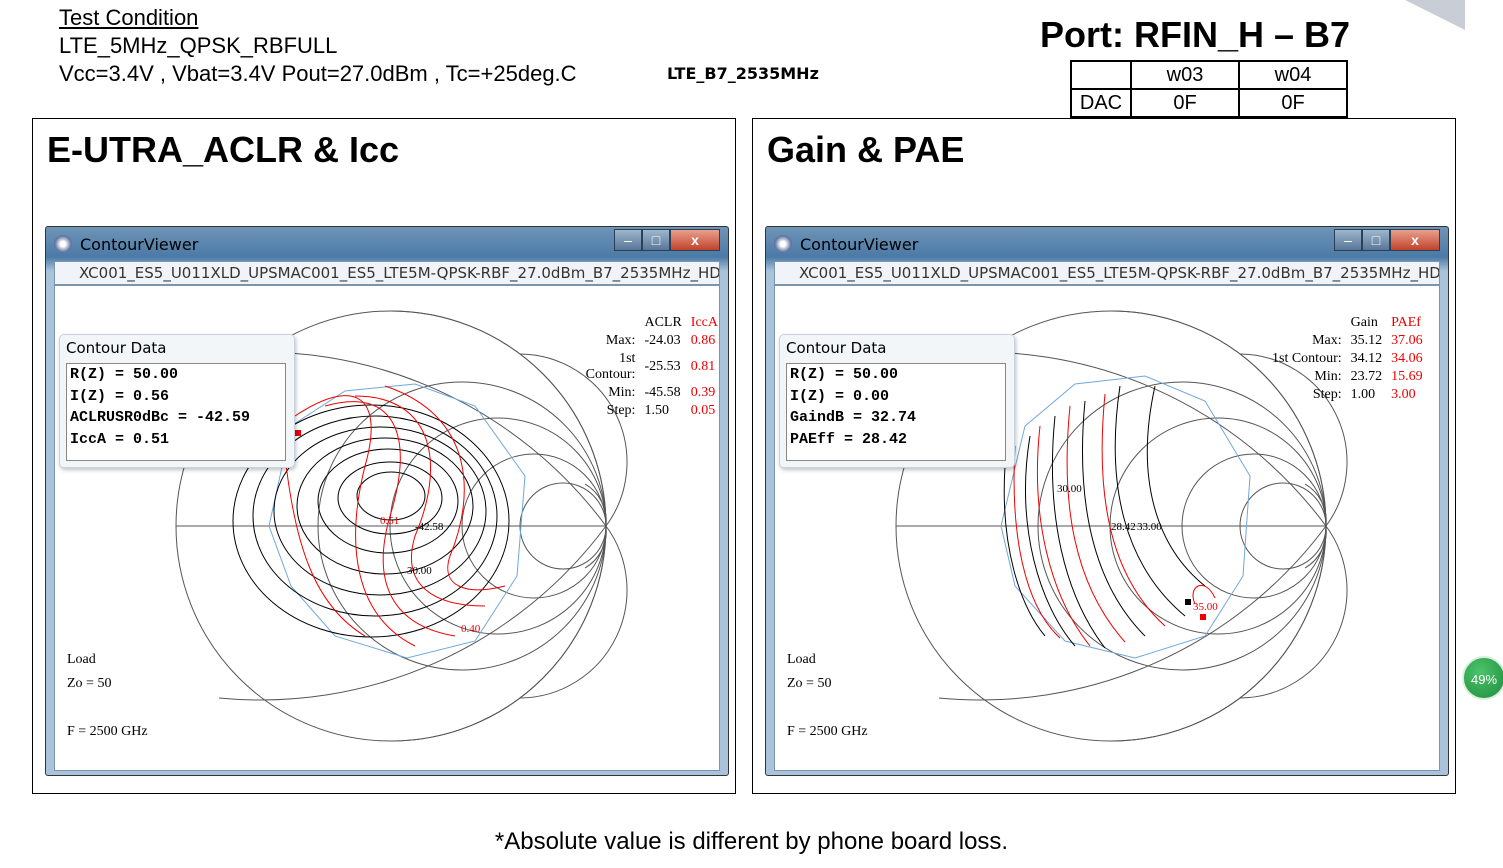 Image resolution: width=1503 pixels, height=868 pixels. I want to click on window-controls: – □ x, so click(1387, 240).